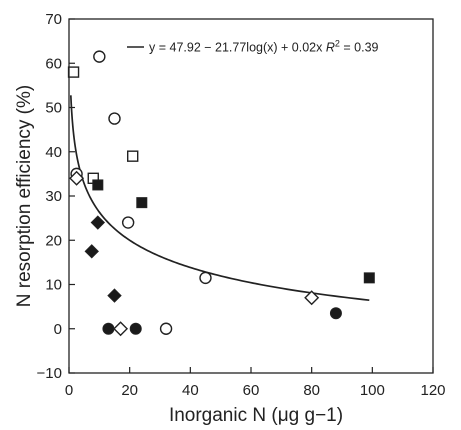  What do you see at coordinates (49, 373) in the screenshot?
I see `y-tick-label: −10` at bounding box center [49, 373].